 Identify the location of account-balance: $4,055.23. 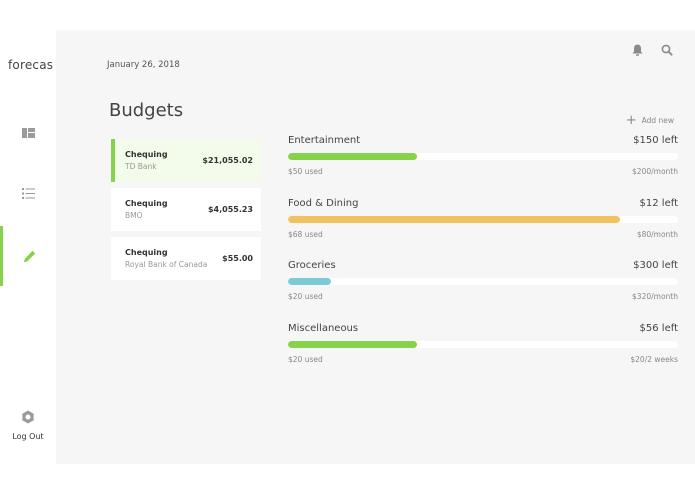
(230, 209).